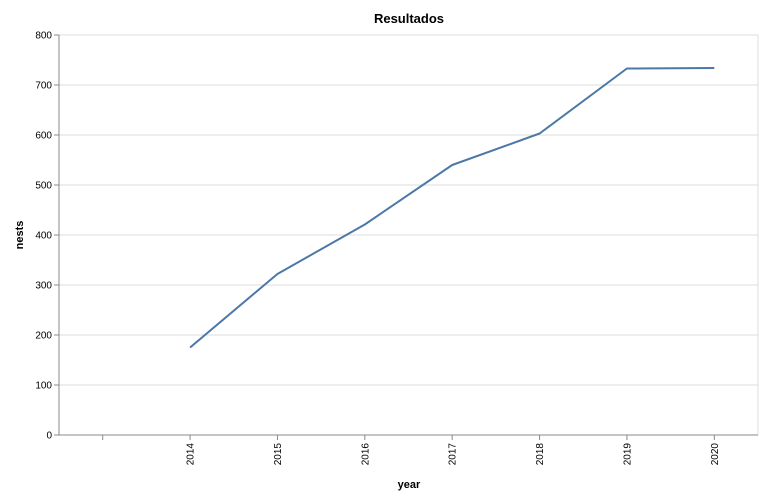  Describe the element at coordinates (627, 454) in the screenshot. I see `x-tick-label: 2019` at that location.